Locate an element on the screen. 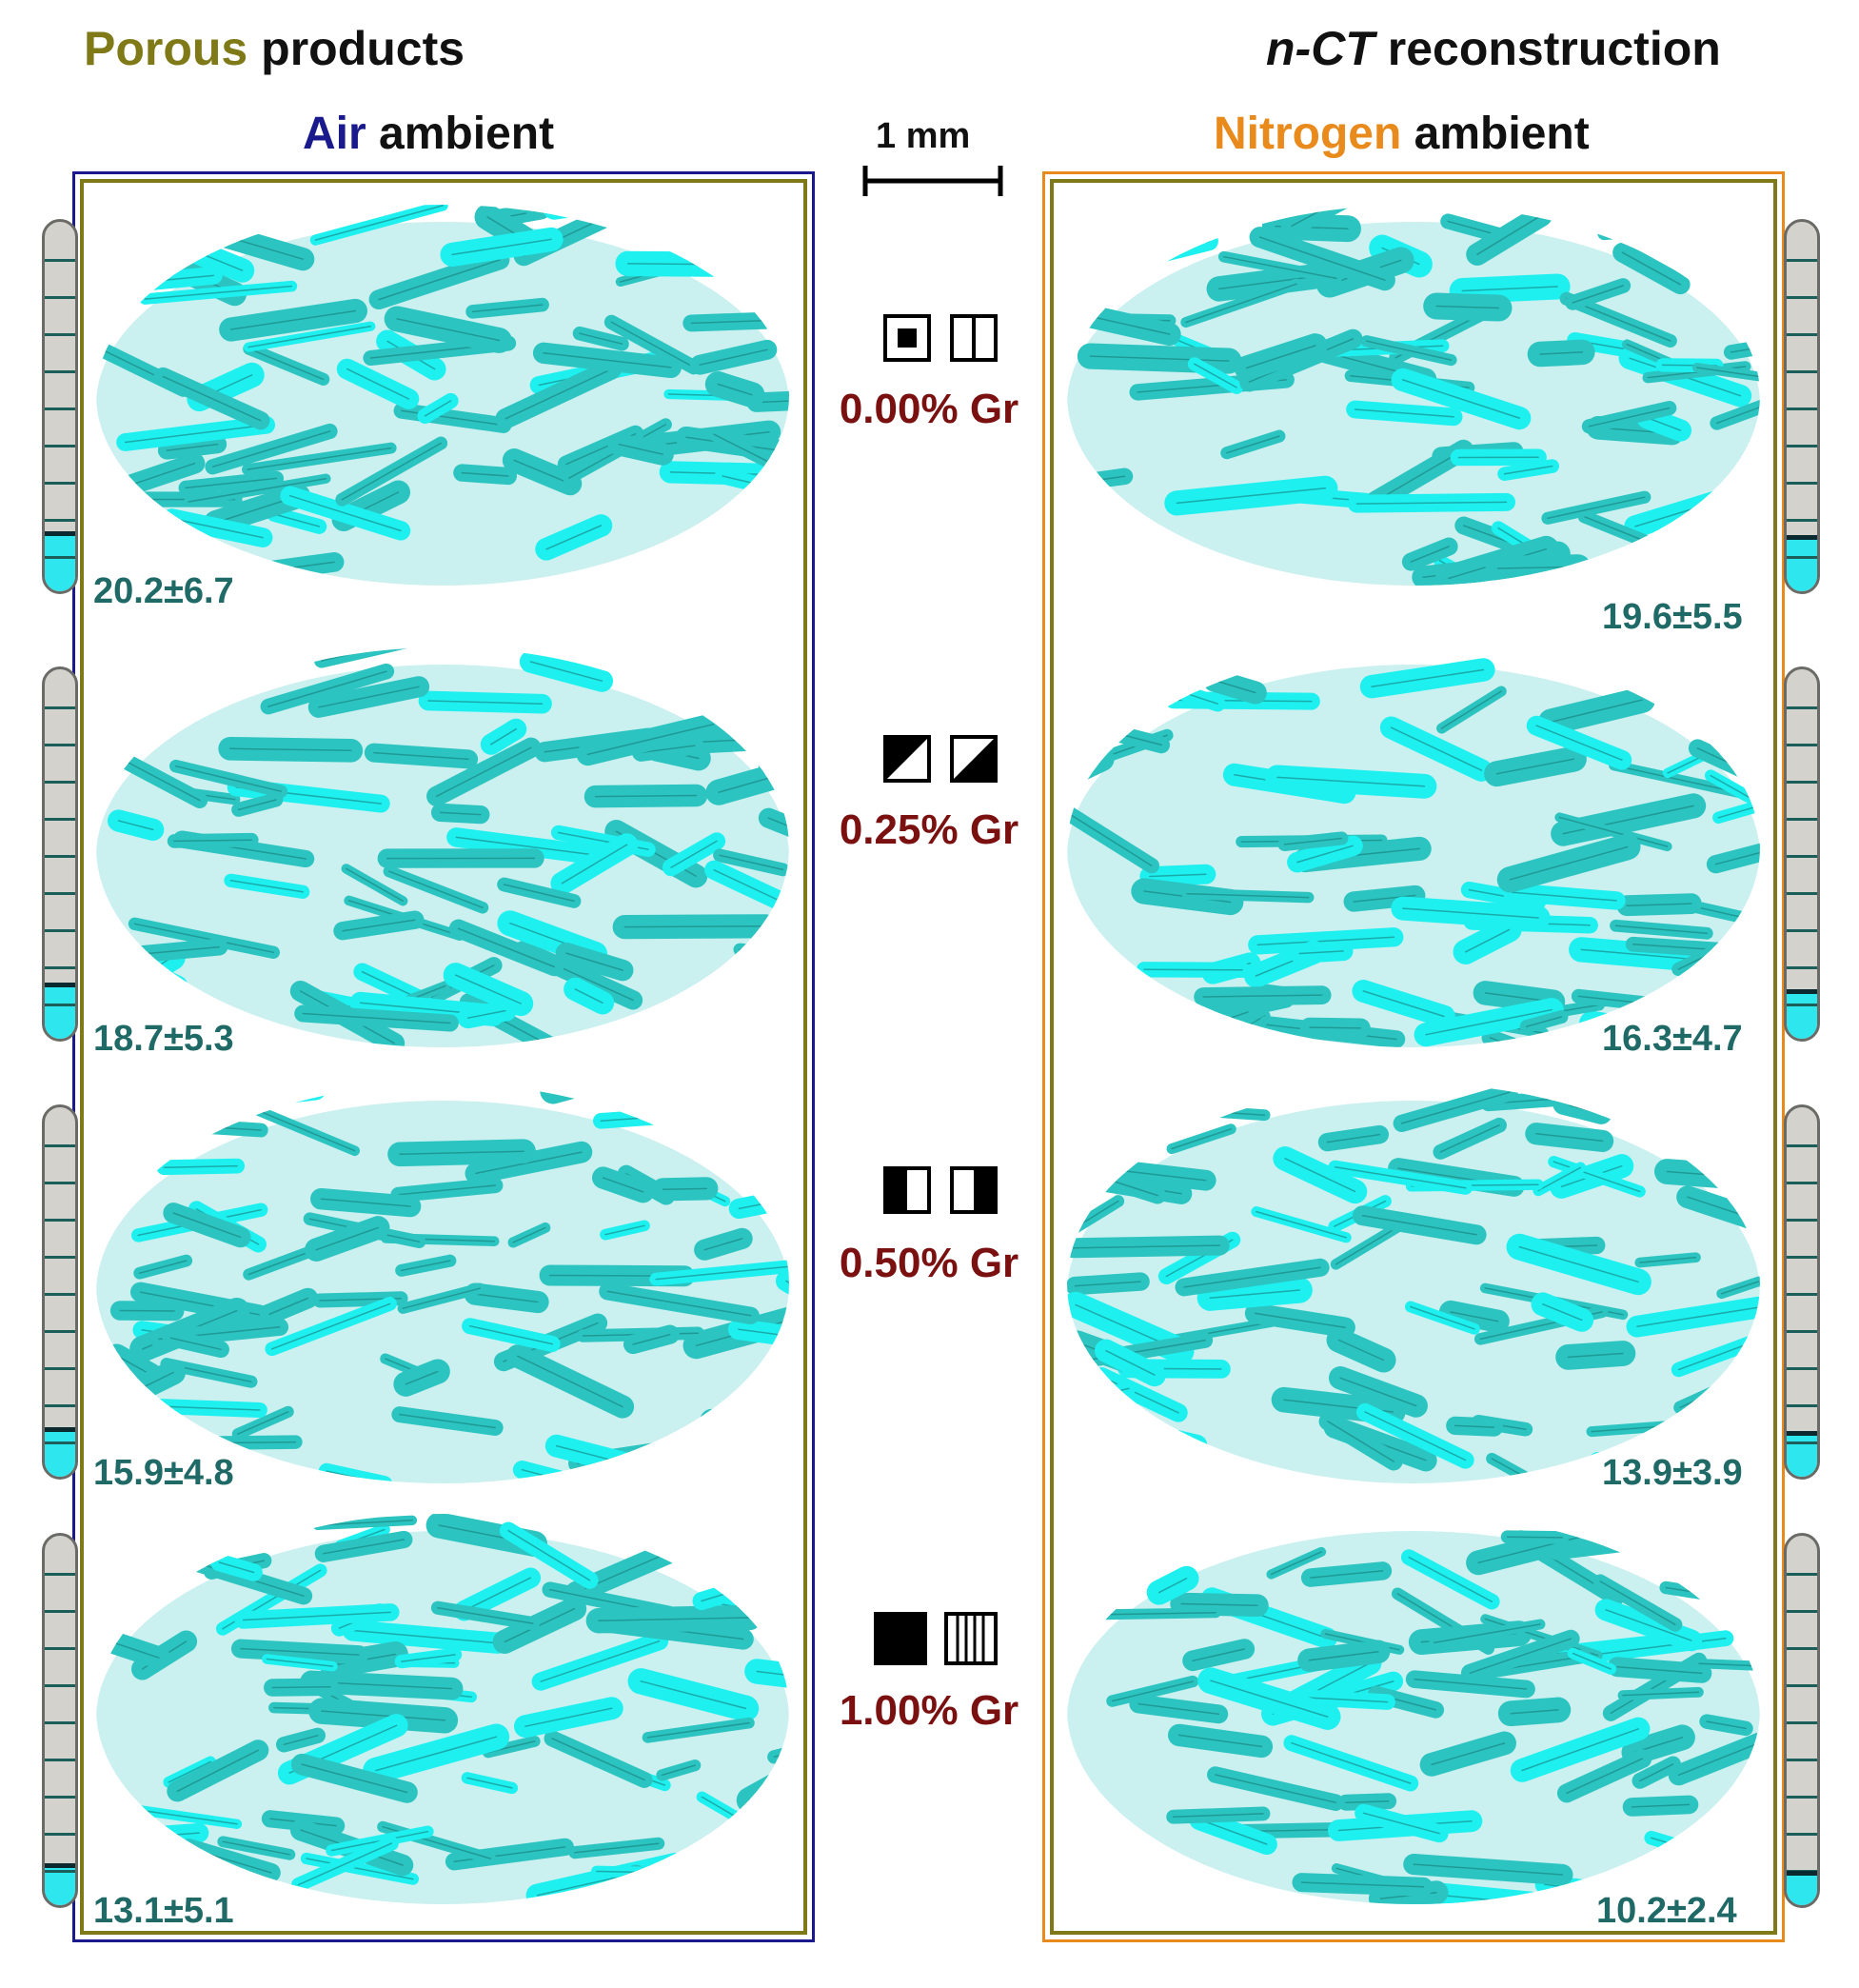 The width and height of the screenshot is (1859, 1988). air-ambient-word: ambient is located at coordinates (467, 134).